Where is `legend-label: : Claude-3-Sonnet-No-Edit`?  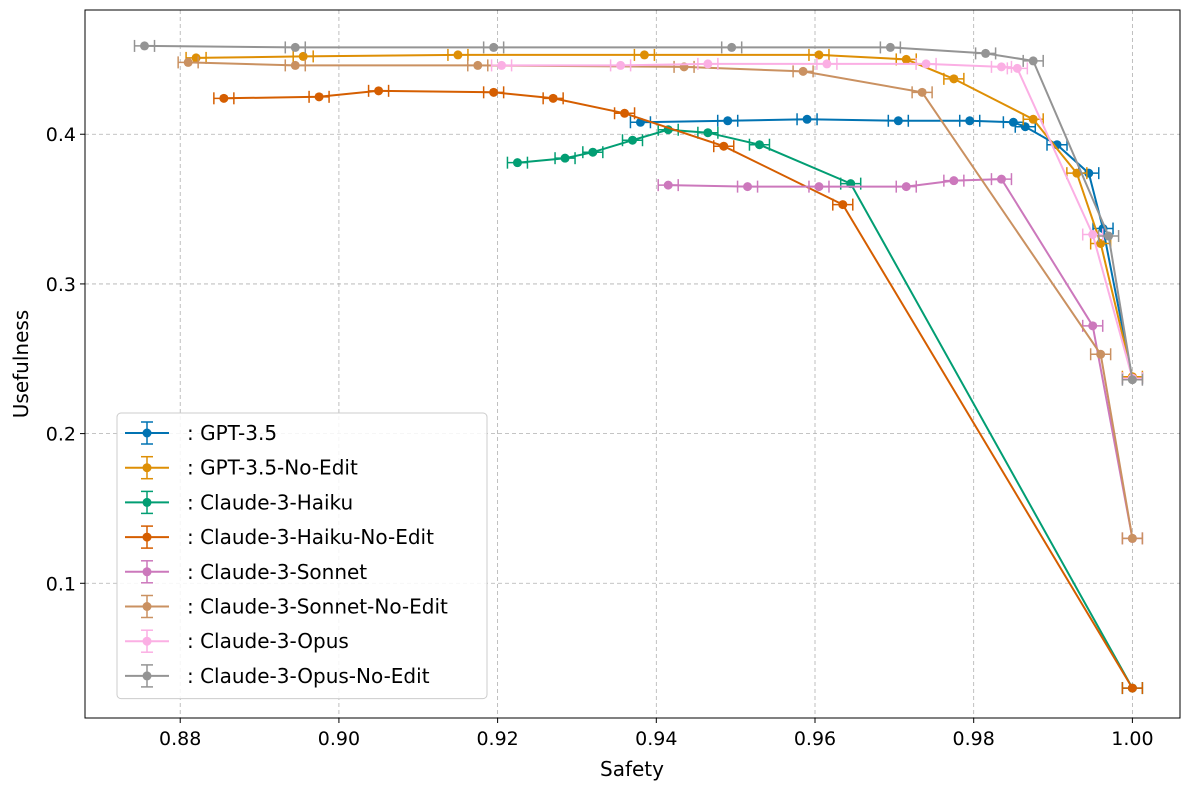 legend-label: : Claude-3-Sonnet-No-Edit is located at coordinates (317, 607).